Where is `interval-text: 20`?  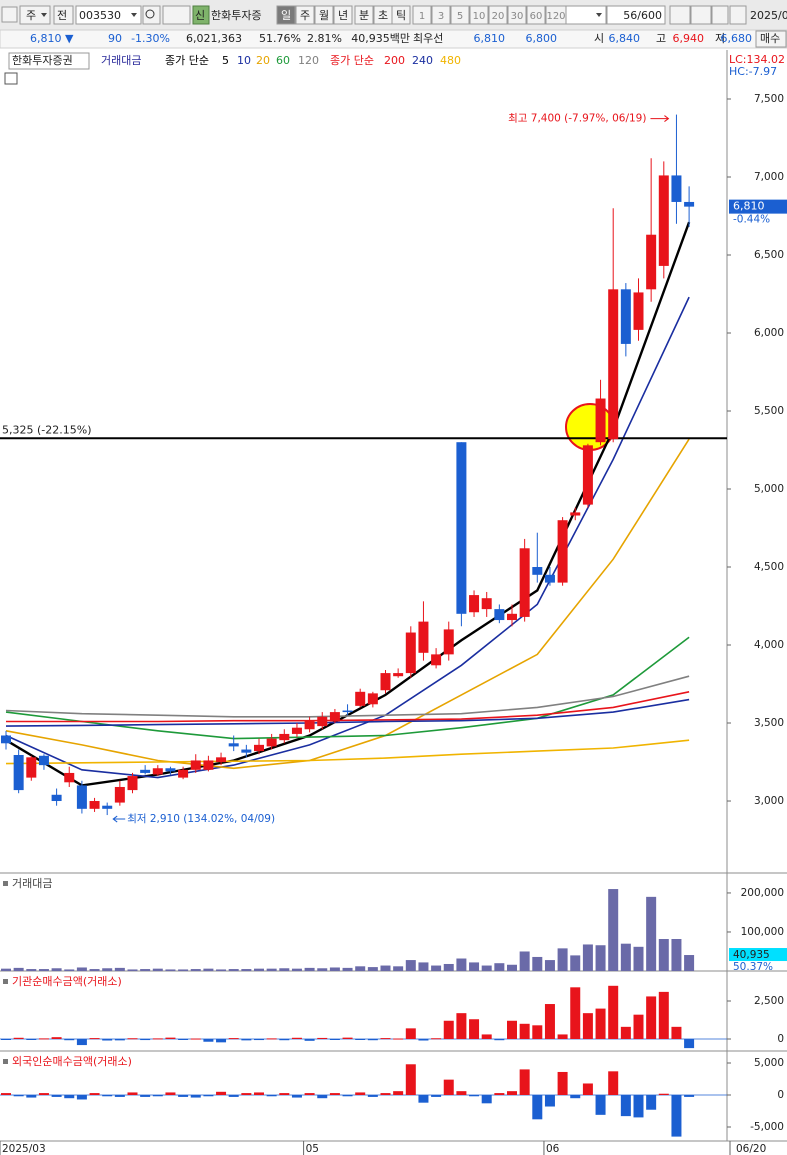 interval-text: 20 is located at coordinates (498, 16).